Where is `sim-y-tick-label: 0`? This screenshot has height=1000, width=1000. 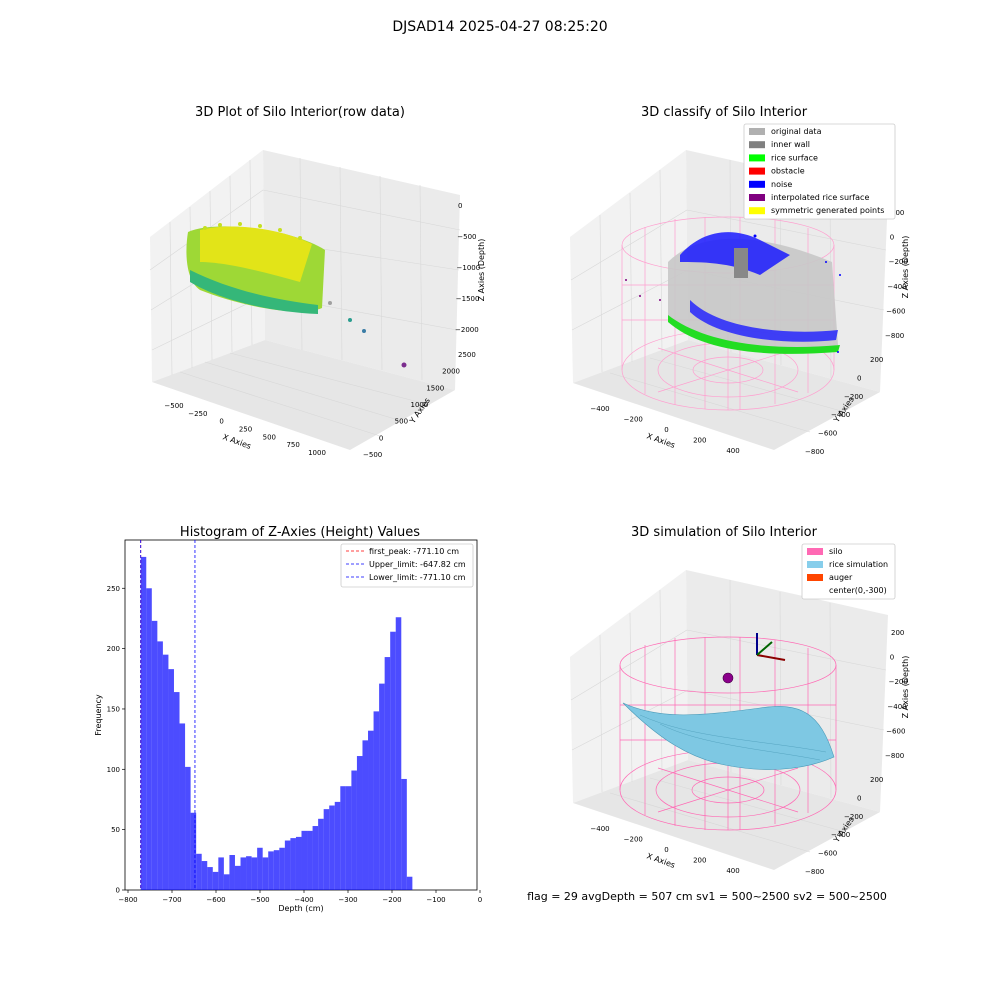 sim-y-tick-label: 0 is located at coordinates (859, 798).